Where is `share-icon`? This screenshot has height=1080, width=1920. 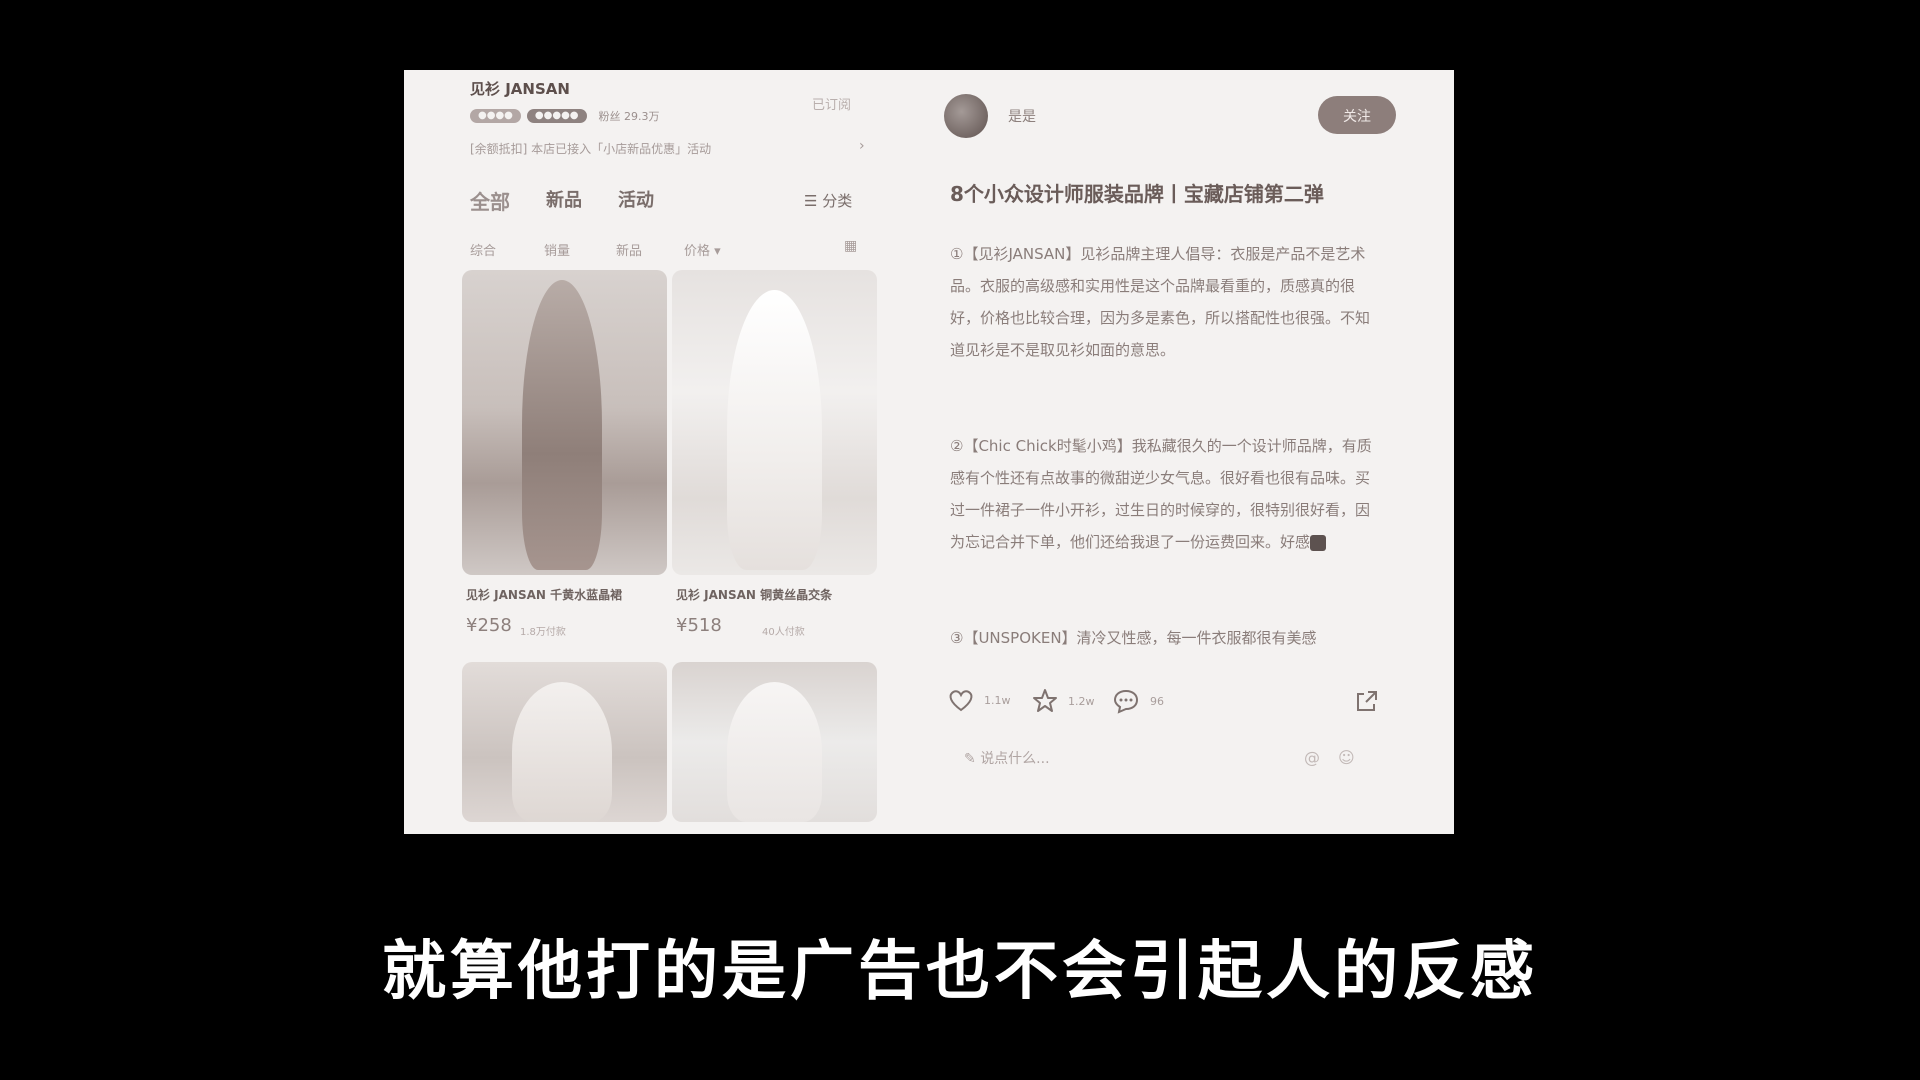 share-icon is located at coordinates (1367, 701).